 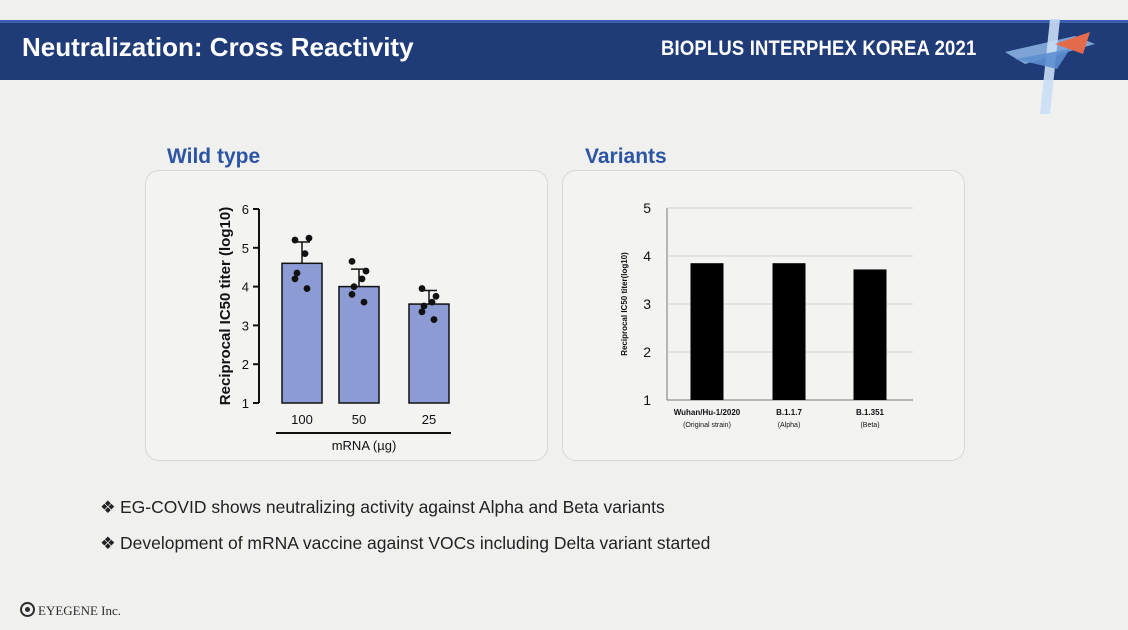 I want to click on x-tick-sublabel-2: (Beta), so click(x=869, y=425).